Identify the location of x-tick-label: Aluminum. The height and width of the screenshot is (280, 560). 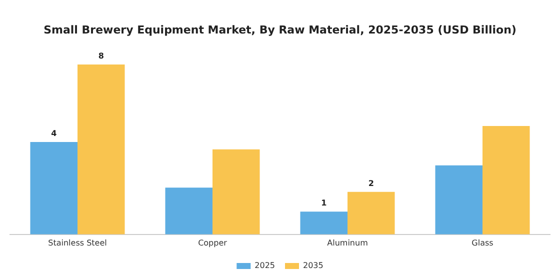
(347, 243).